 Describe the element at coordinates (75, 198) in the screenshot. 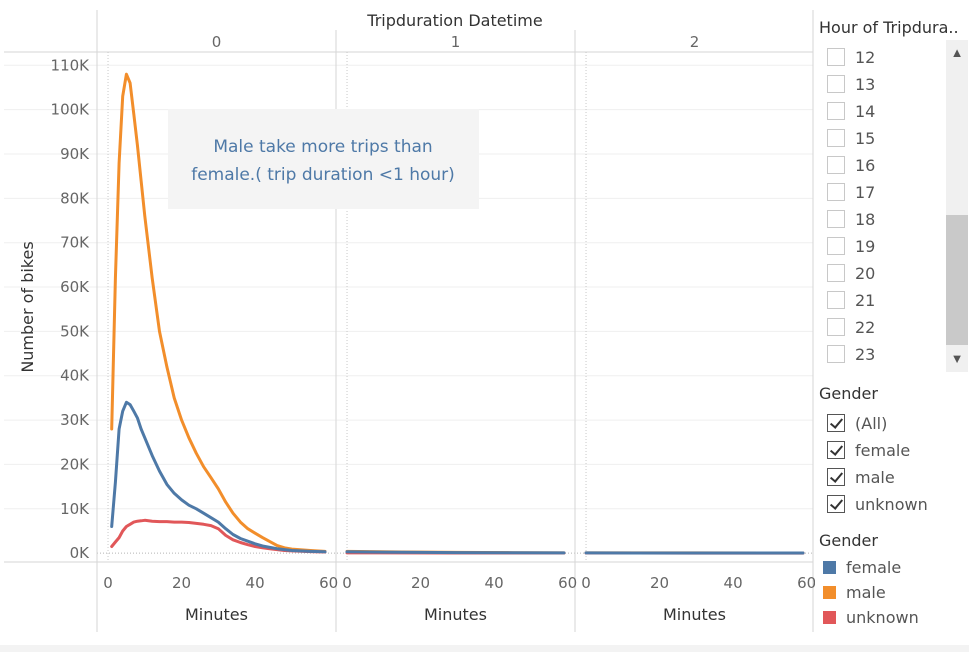

I see `y-tick-label: 80K` at that location.